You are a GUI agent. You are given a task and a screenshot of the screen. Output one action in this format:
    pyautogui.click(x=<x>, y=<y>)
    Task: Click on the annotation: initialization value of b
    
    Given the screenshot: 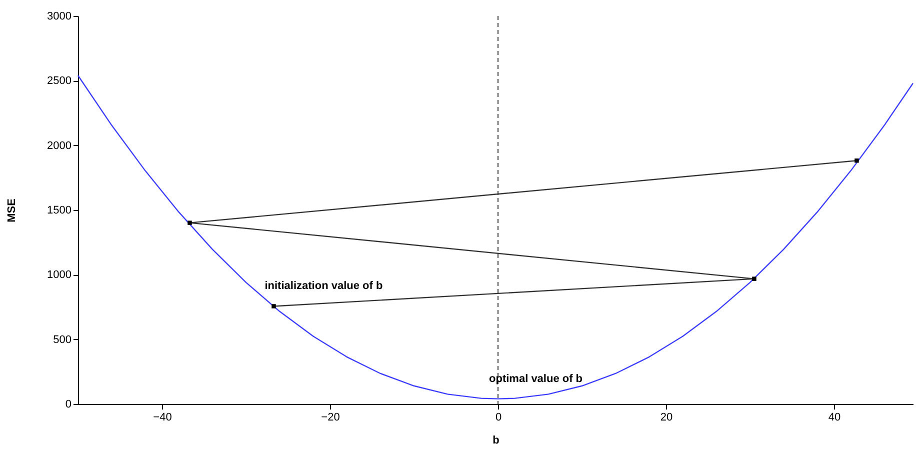 What is the action you would take?
    pyautogui.click(x=323, y=286)
    